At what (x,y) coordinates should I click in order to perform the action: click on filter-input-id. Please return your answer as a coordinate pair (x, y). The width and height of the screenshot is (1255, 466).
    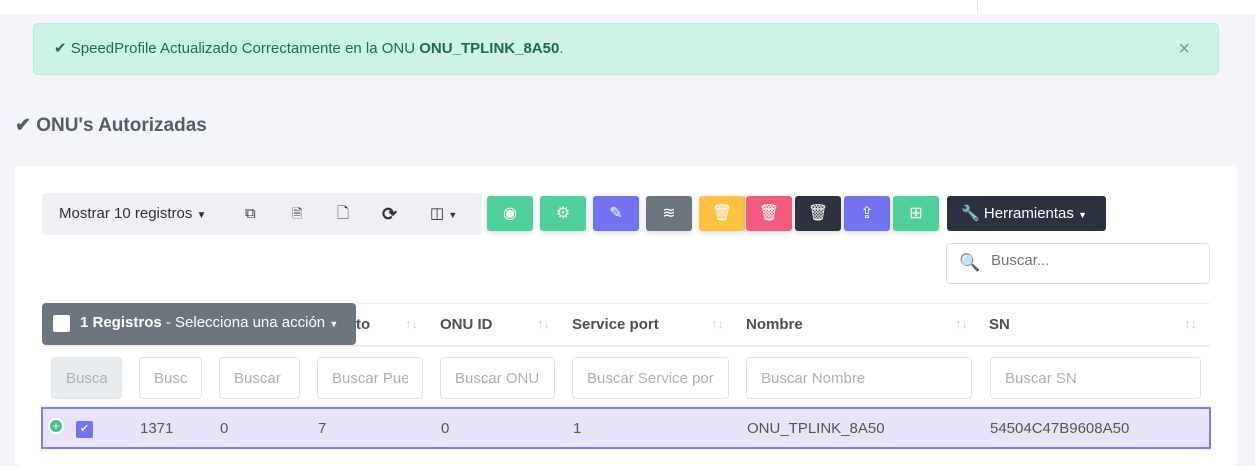
    Looking at the image, I should click on (170, 378).